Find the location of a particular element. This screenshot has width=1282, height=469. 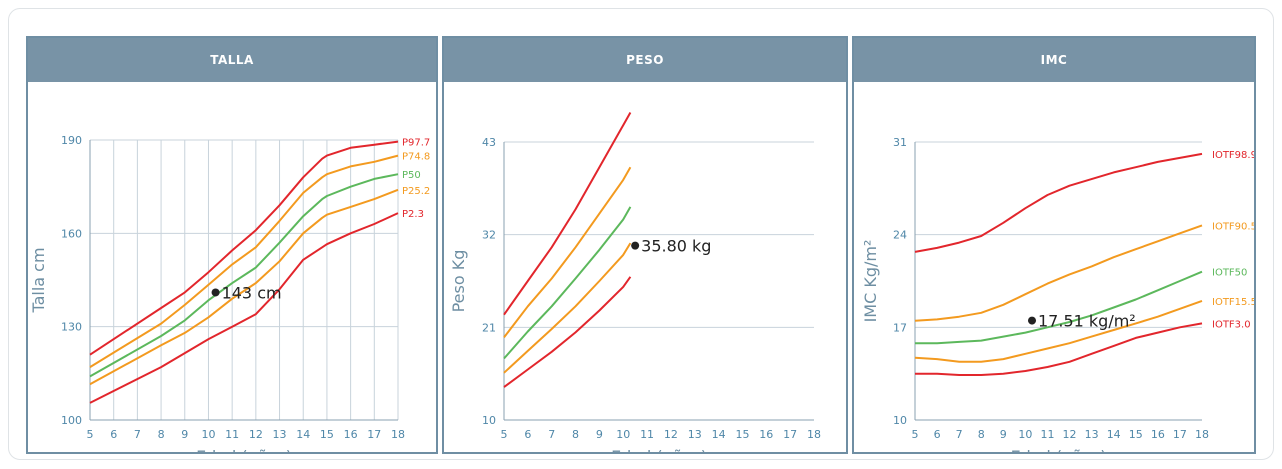

talla-x-tick-label: 5 is located at coordinates (90, 434).